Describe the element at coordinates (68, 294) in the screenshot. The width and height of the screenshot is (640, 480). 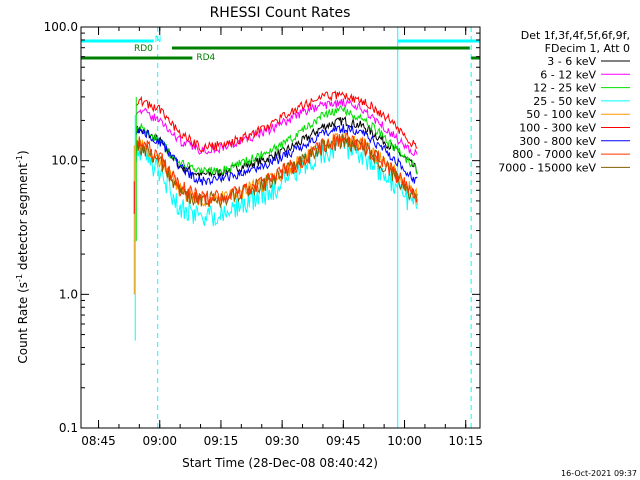
I see `y-tick-label: 1.0` at that location.